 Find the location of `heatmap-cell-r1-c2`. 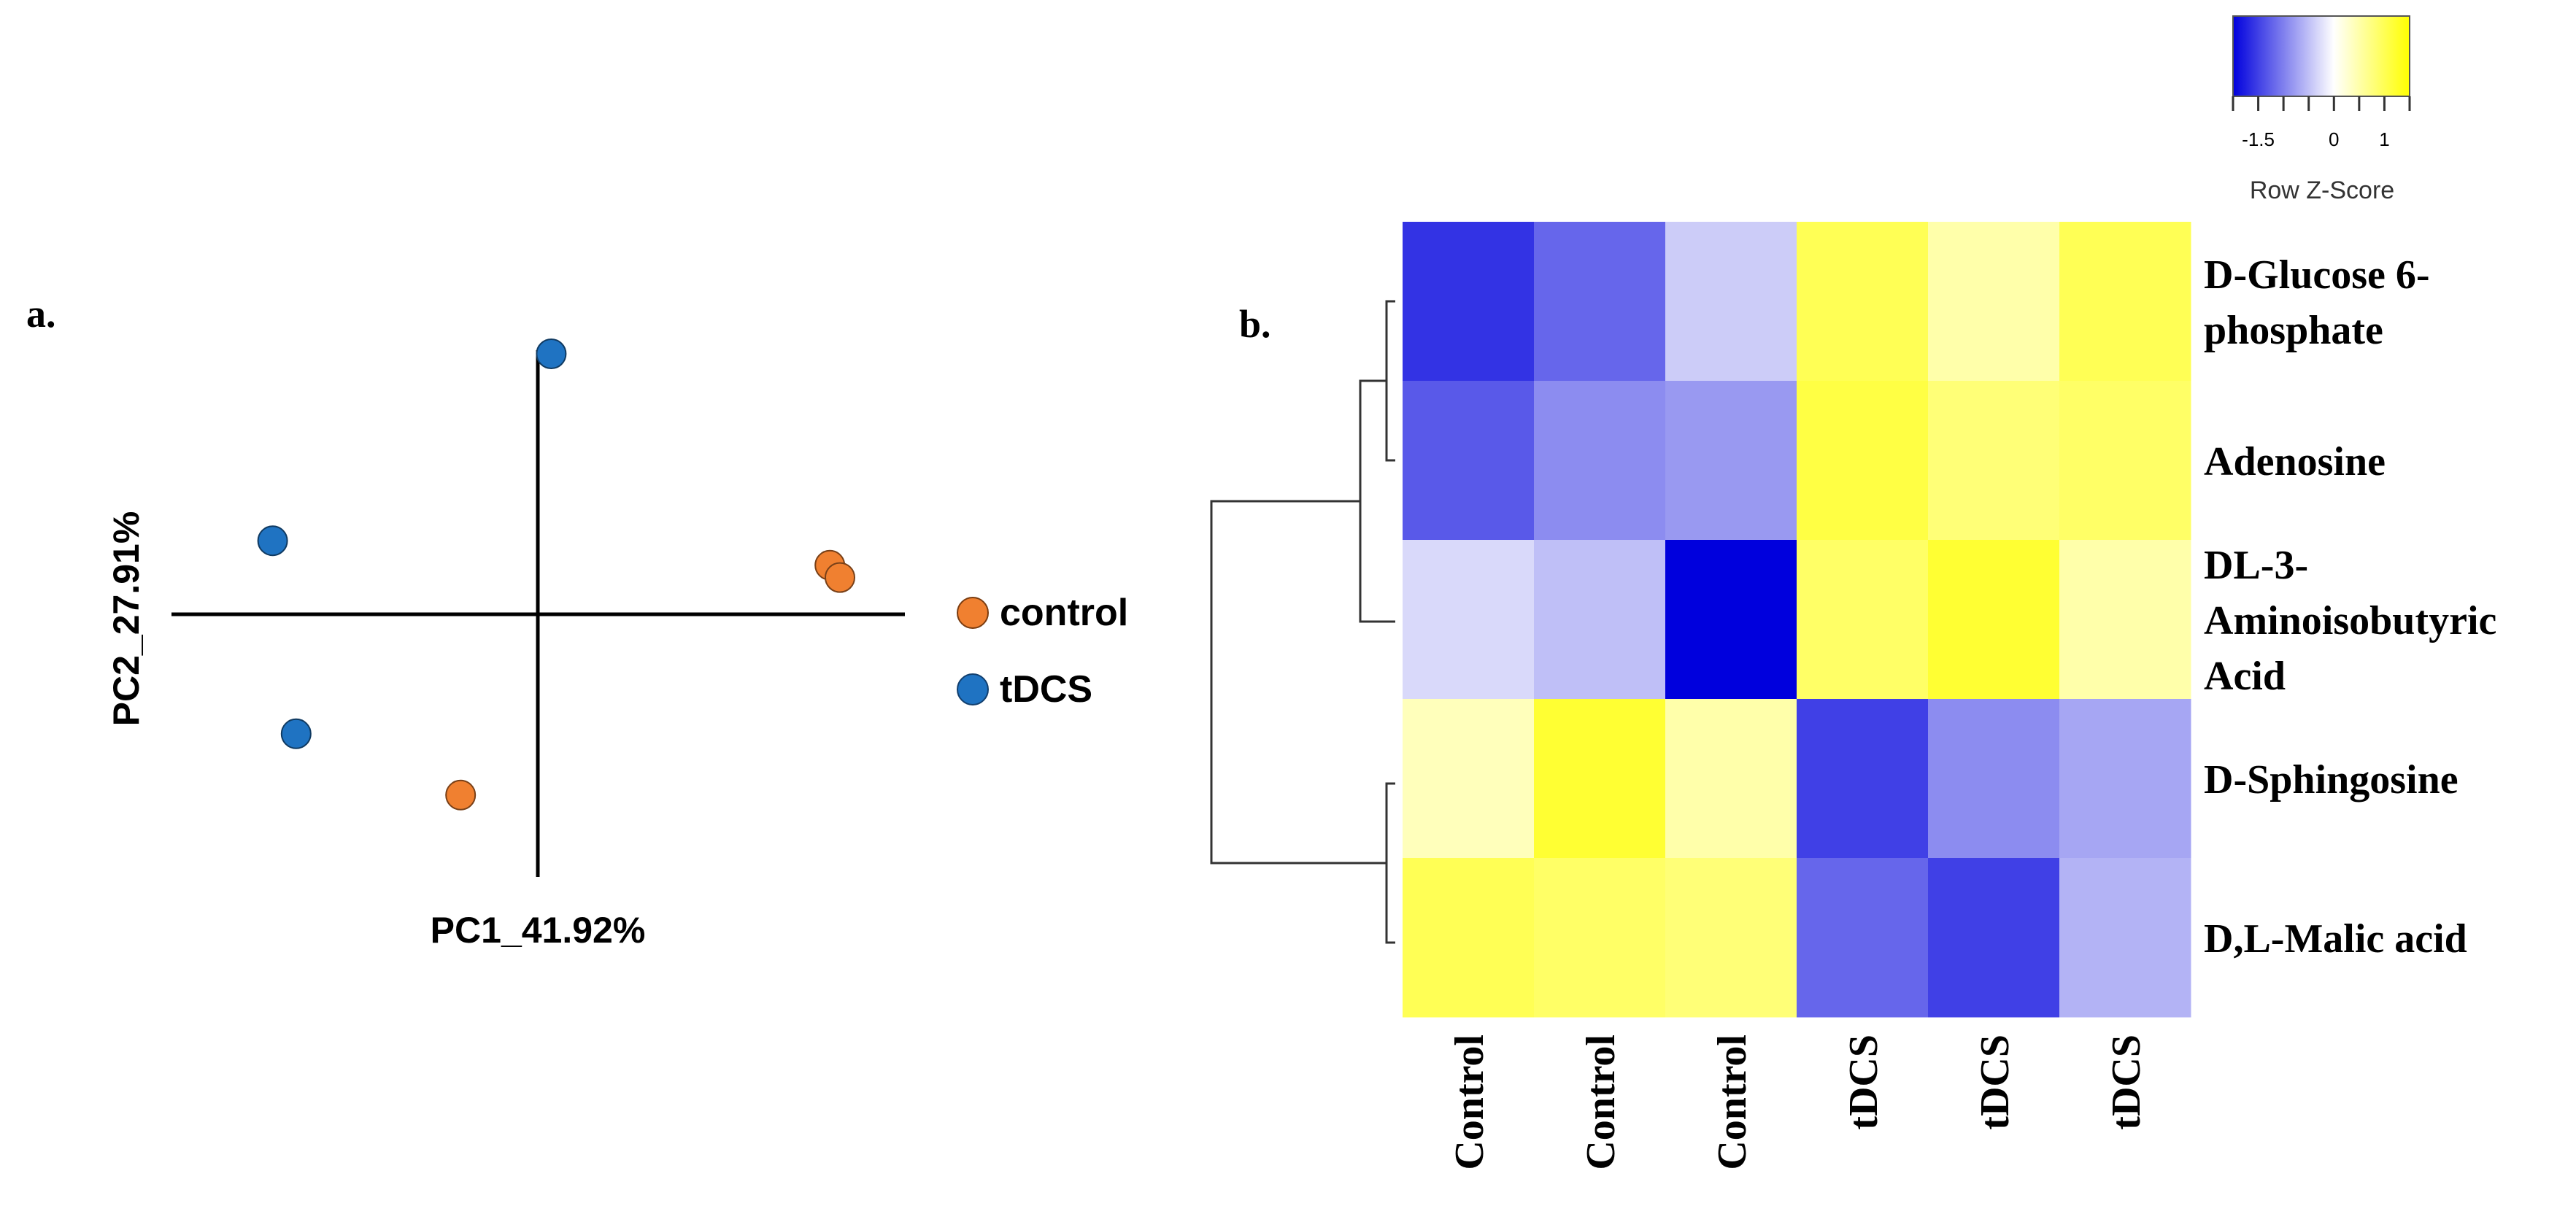

heatmap-cell-r1-c2 is located at coordinates (1600, 302).